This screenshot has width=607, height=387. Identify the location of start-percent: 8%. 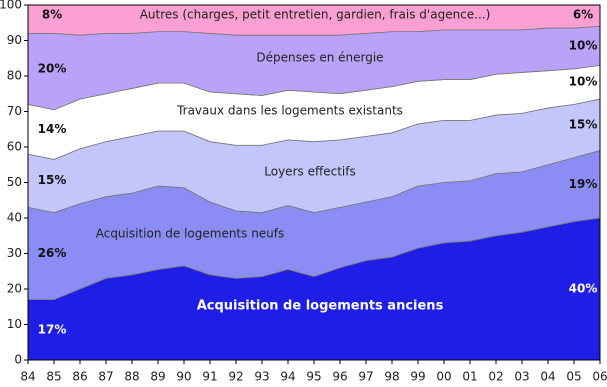
(52, 15).